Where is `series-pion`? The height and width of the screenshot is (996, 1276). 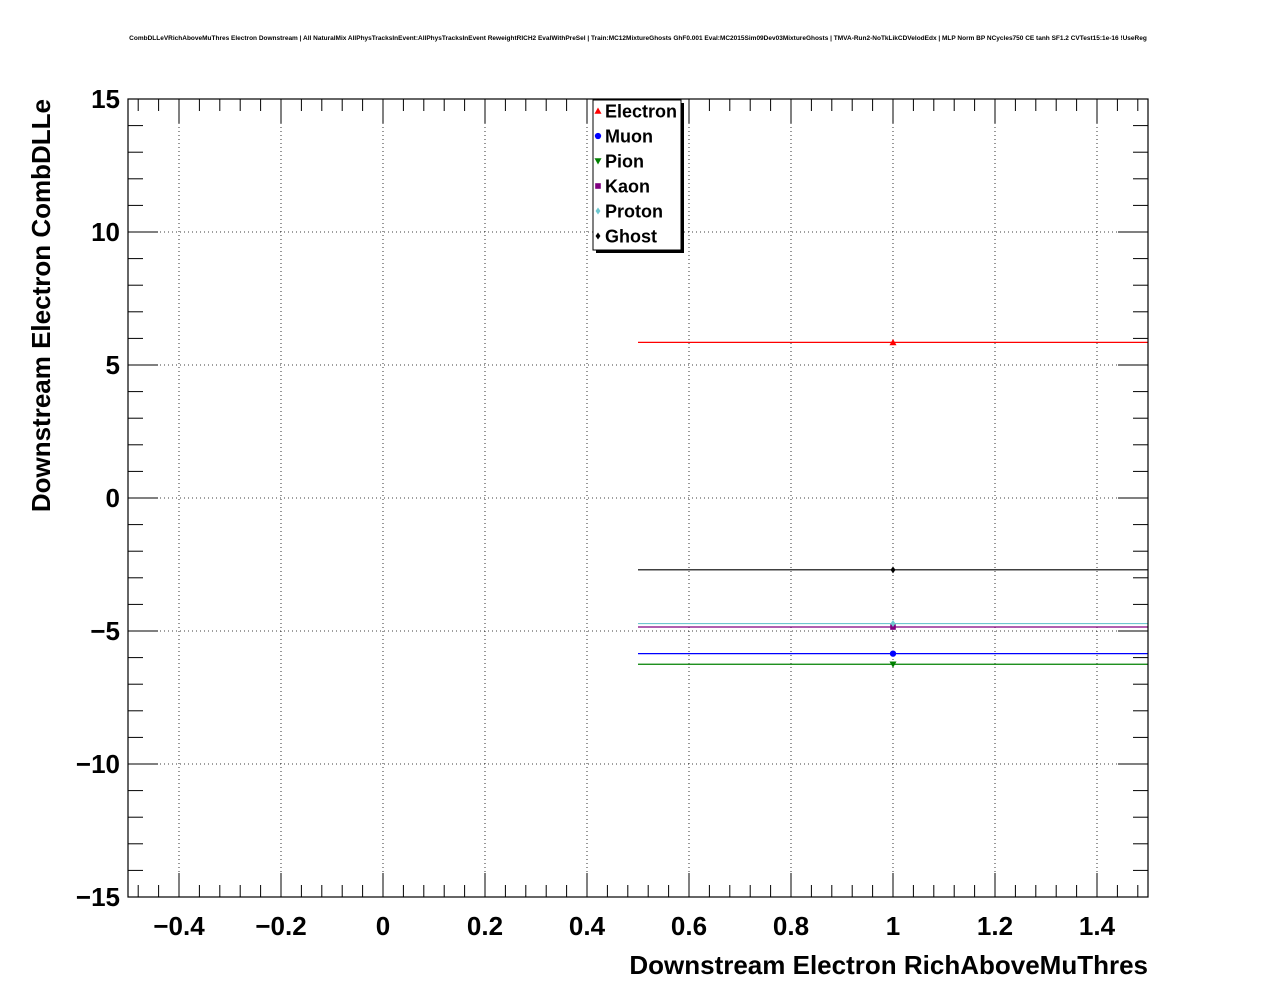 series-pion is located at coordinates (893, 664).